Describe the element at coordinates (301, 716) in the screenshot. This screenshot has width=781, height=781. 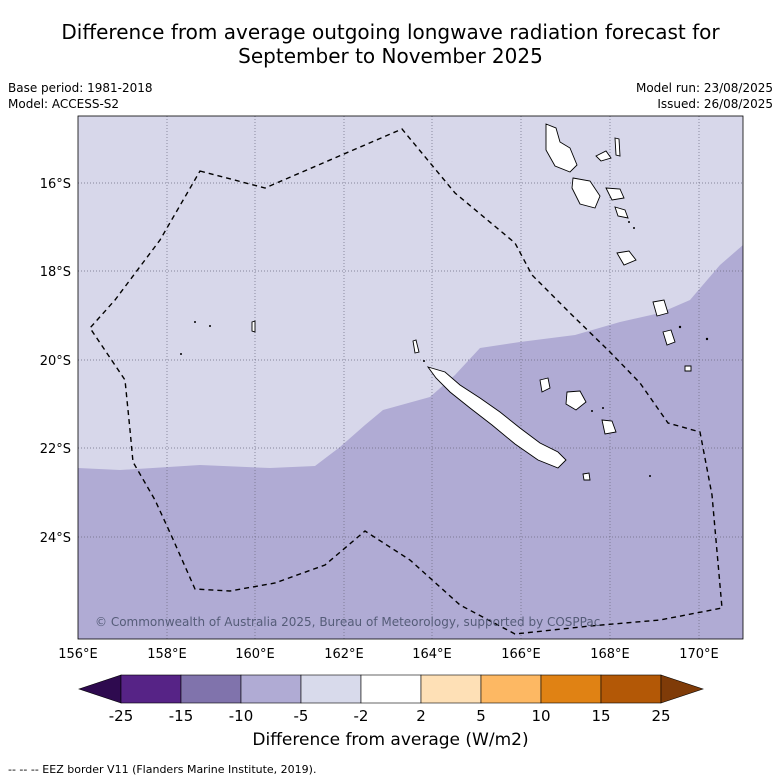
I see `colorbar-tick-neg5: -5` at that location.